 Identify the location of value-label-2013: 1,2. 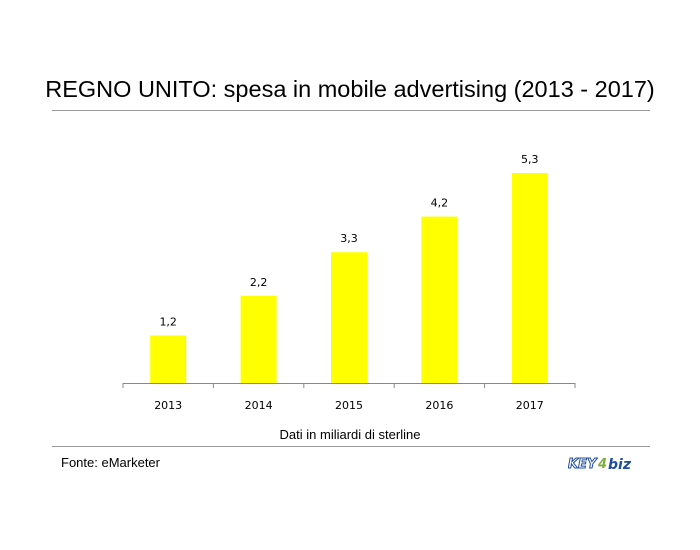
(168, 321).